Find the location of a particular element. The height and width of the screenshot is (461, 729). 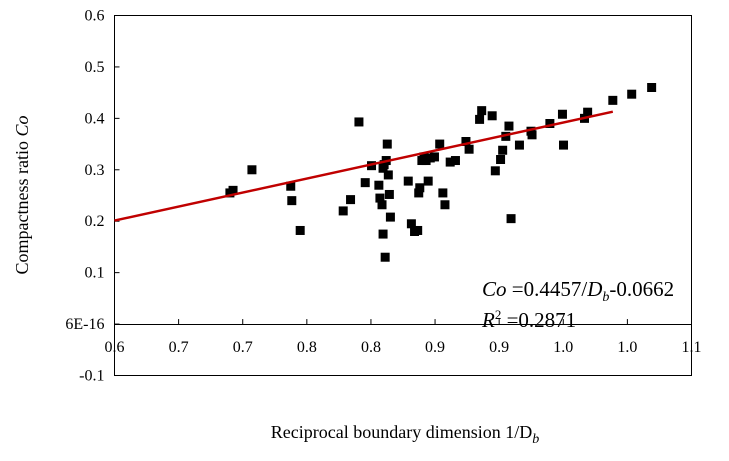

y-tick-label: 0.1 is located at coordinates (95, 273).